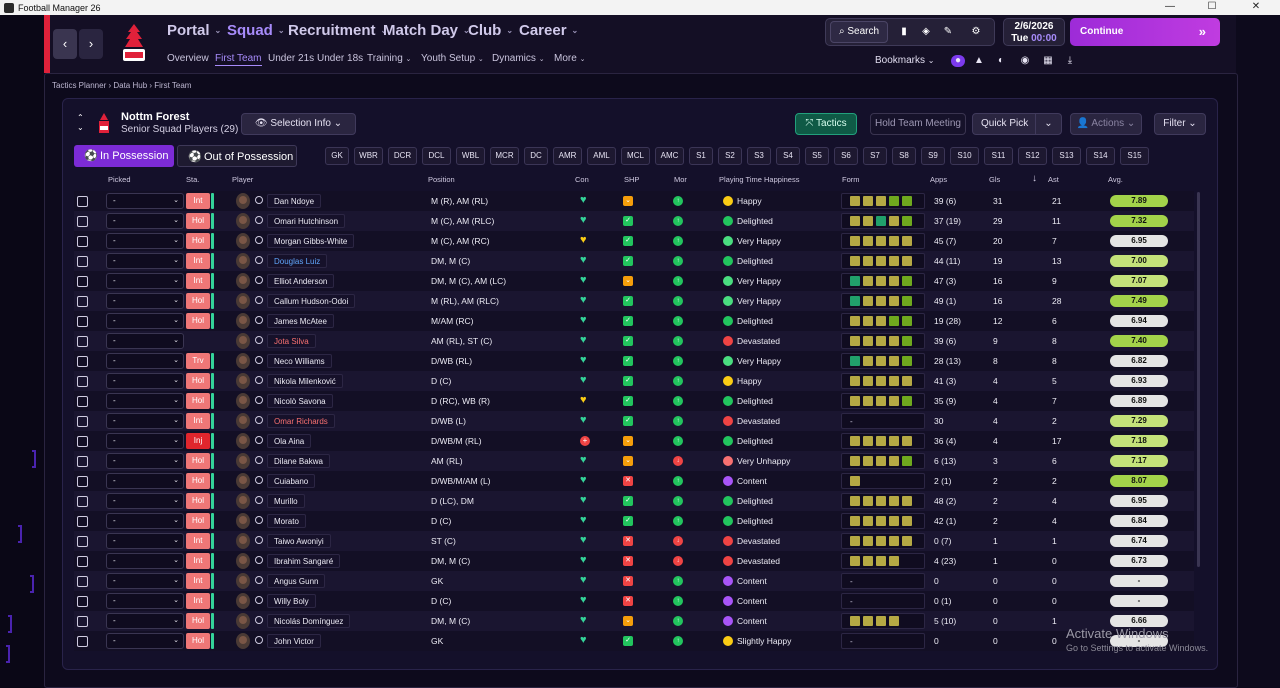  What do you see at coordinates (1198, 379) in the screenshot?
I see `table-scrollbar` at bounding box center [1198, 379].